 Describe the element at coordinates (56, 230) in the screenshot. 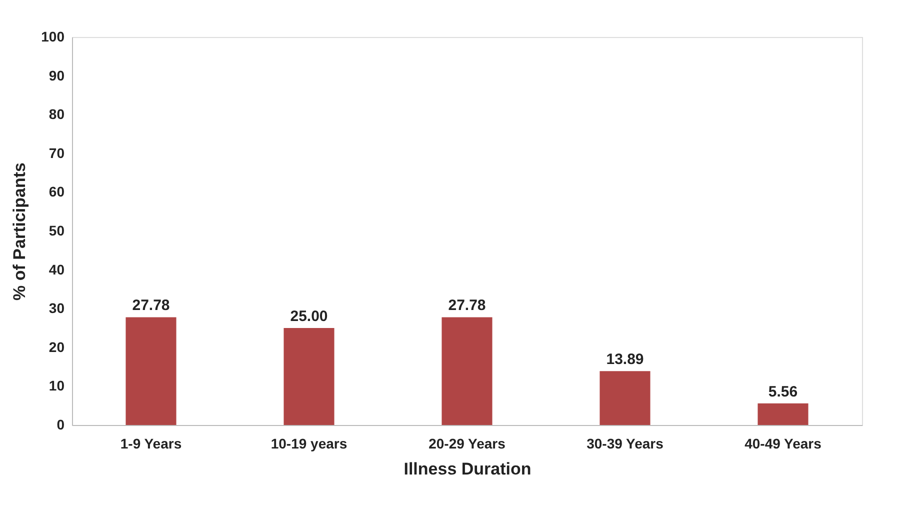

I see `y-tick-label: 50` at that location.